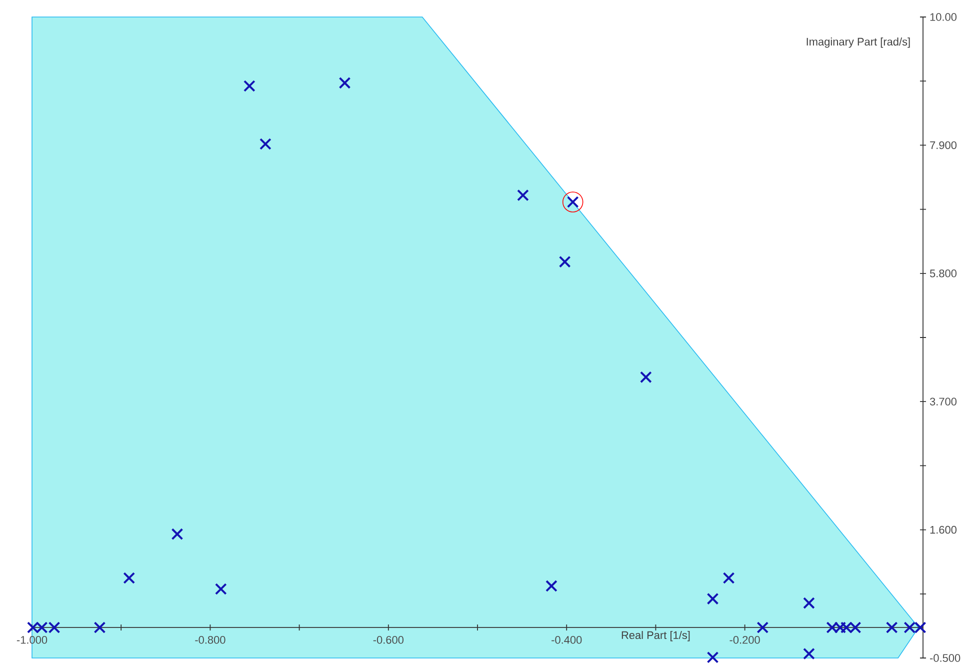  Describe the element at coordinates (943, 402) in the screenshot. I see `y-tick-label: 3.700` at that location.